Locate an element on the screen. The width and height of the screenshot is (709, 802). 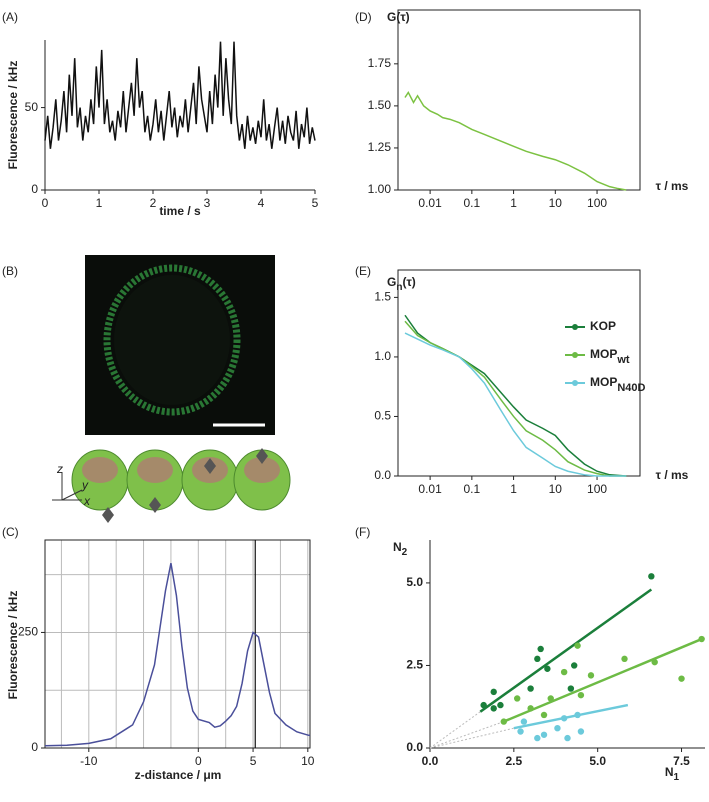
legend-name: MOP is located at coordinates (603, 382).